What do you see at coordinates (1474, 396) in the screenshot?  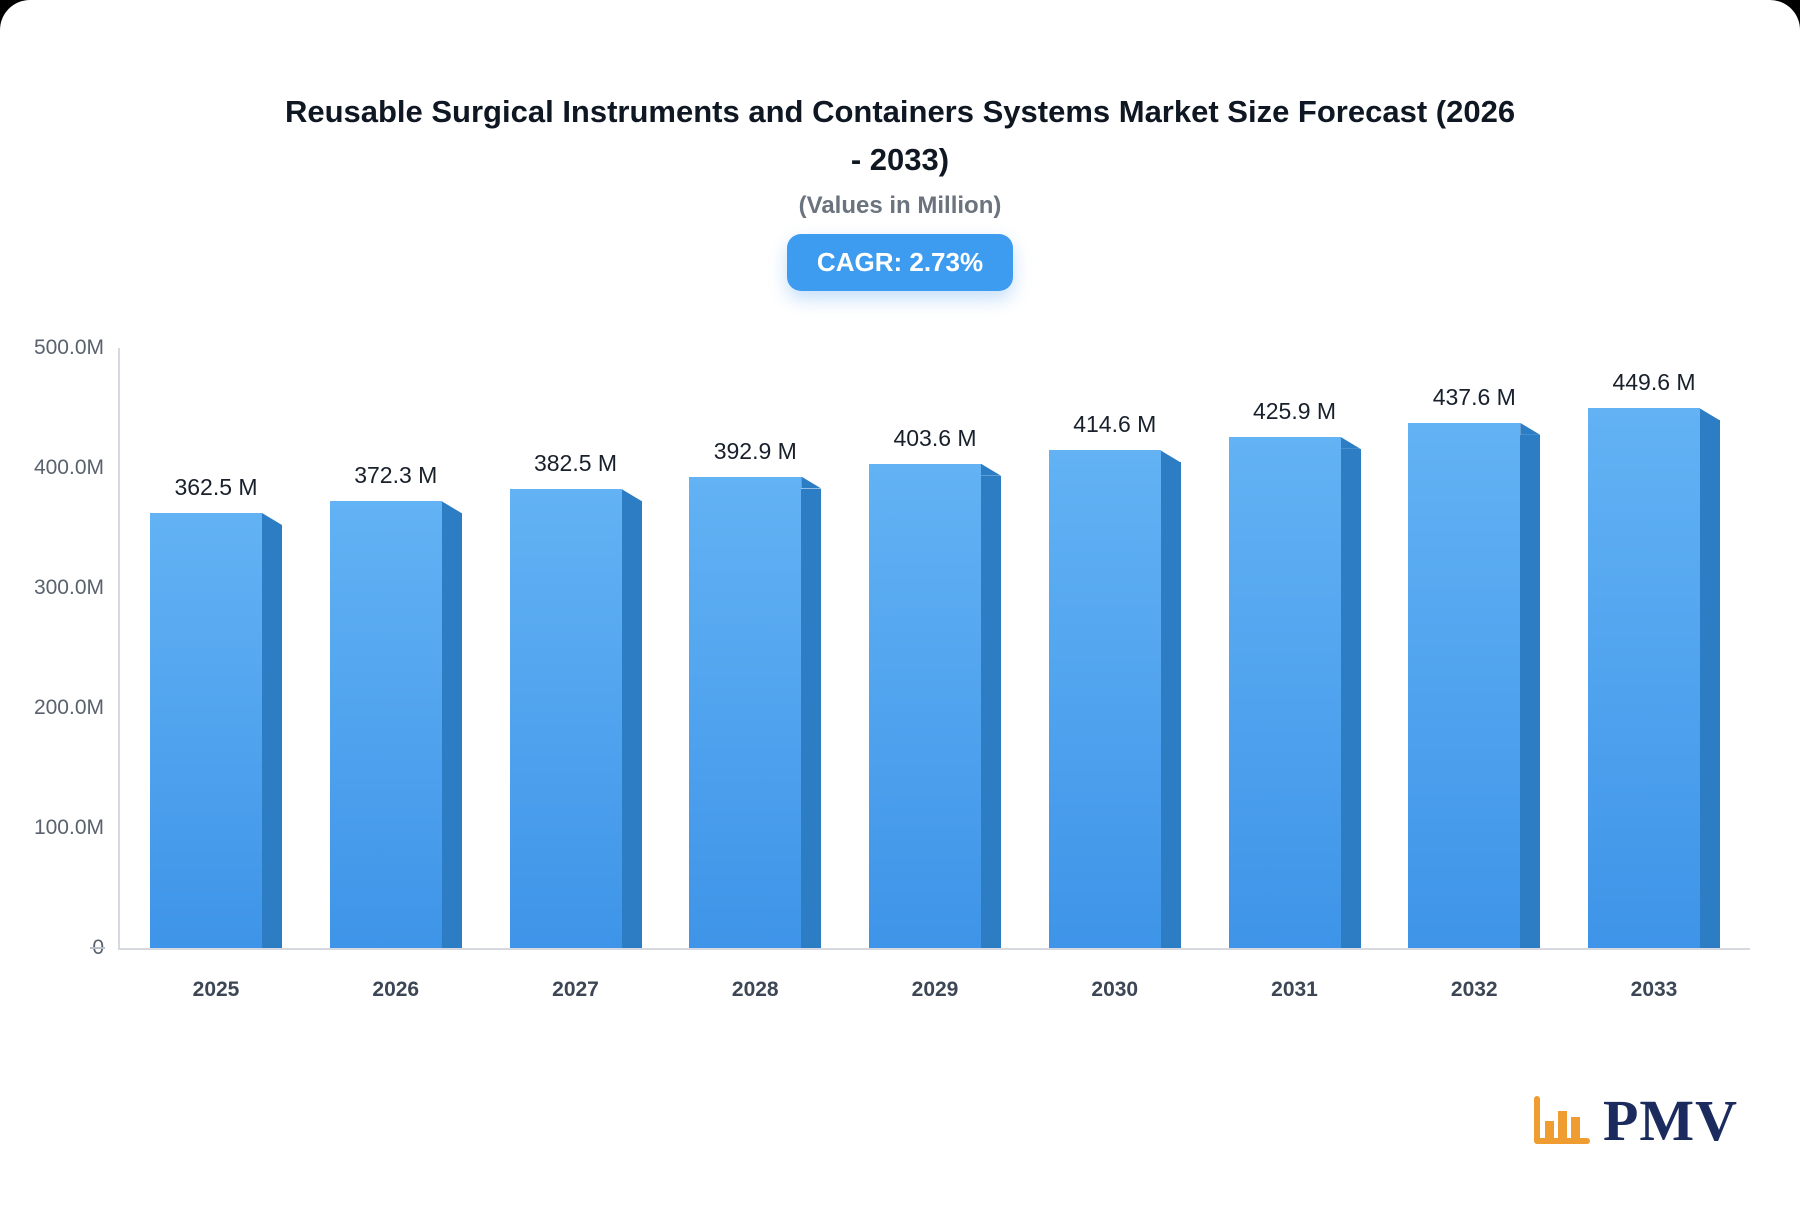 I see `bar-value-label: 437.6 M` at bounding box center [1474, 396].